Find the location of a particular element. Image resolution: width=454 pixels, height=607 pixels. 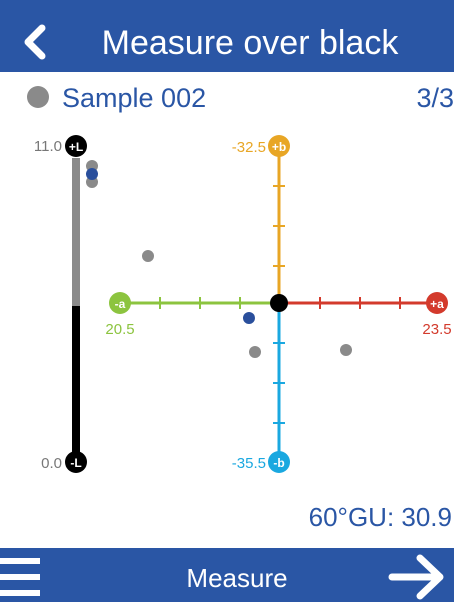

gloss-value: 60°GU: 30.9 is located at coordinates (380, 517).